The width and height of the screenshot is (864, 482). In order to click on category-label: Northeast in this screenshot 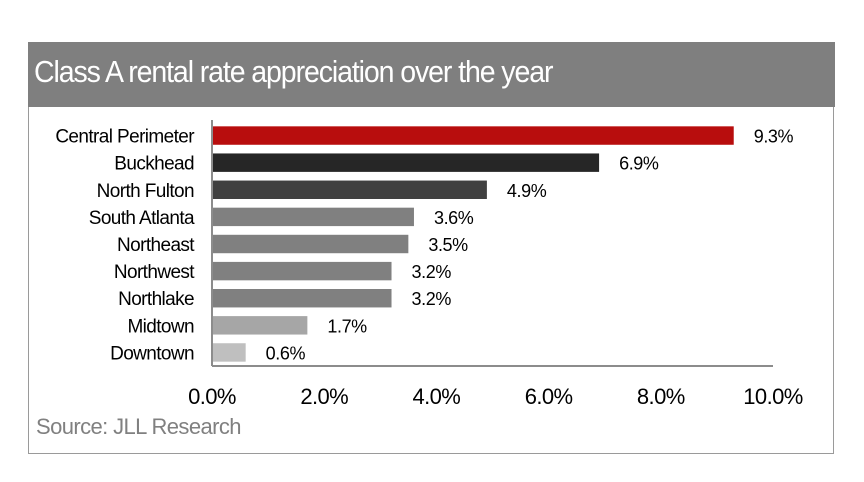, I will do `click(156, 245)`.